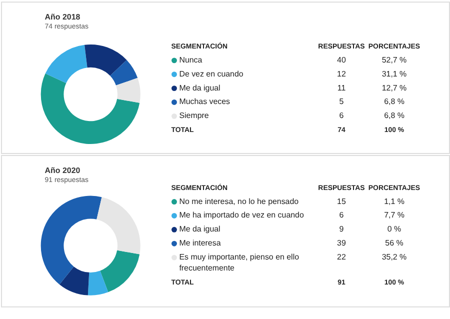 This screenshot has width=450, height=319. I want to click on data-label: 22, so click(341, 257).